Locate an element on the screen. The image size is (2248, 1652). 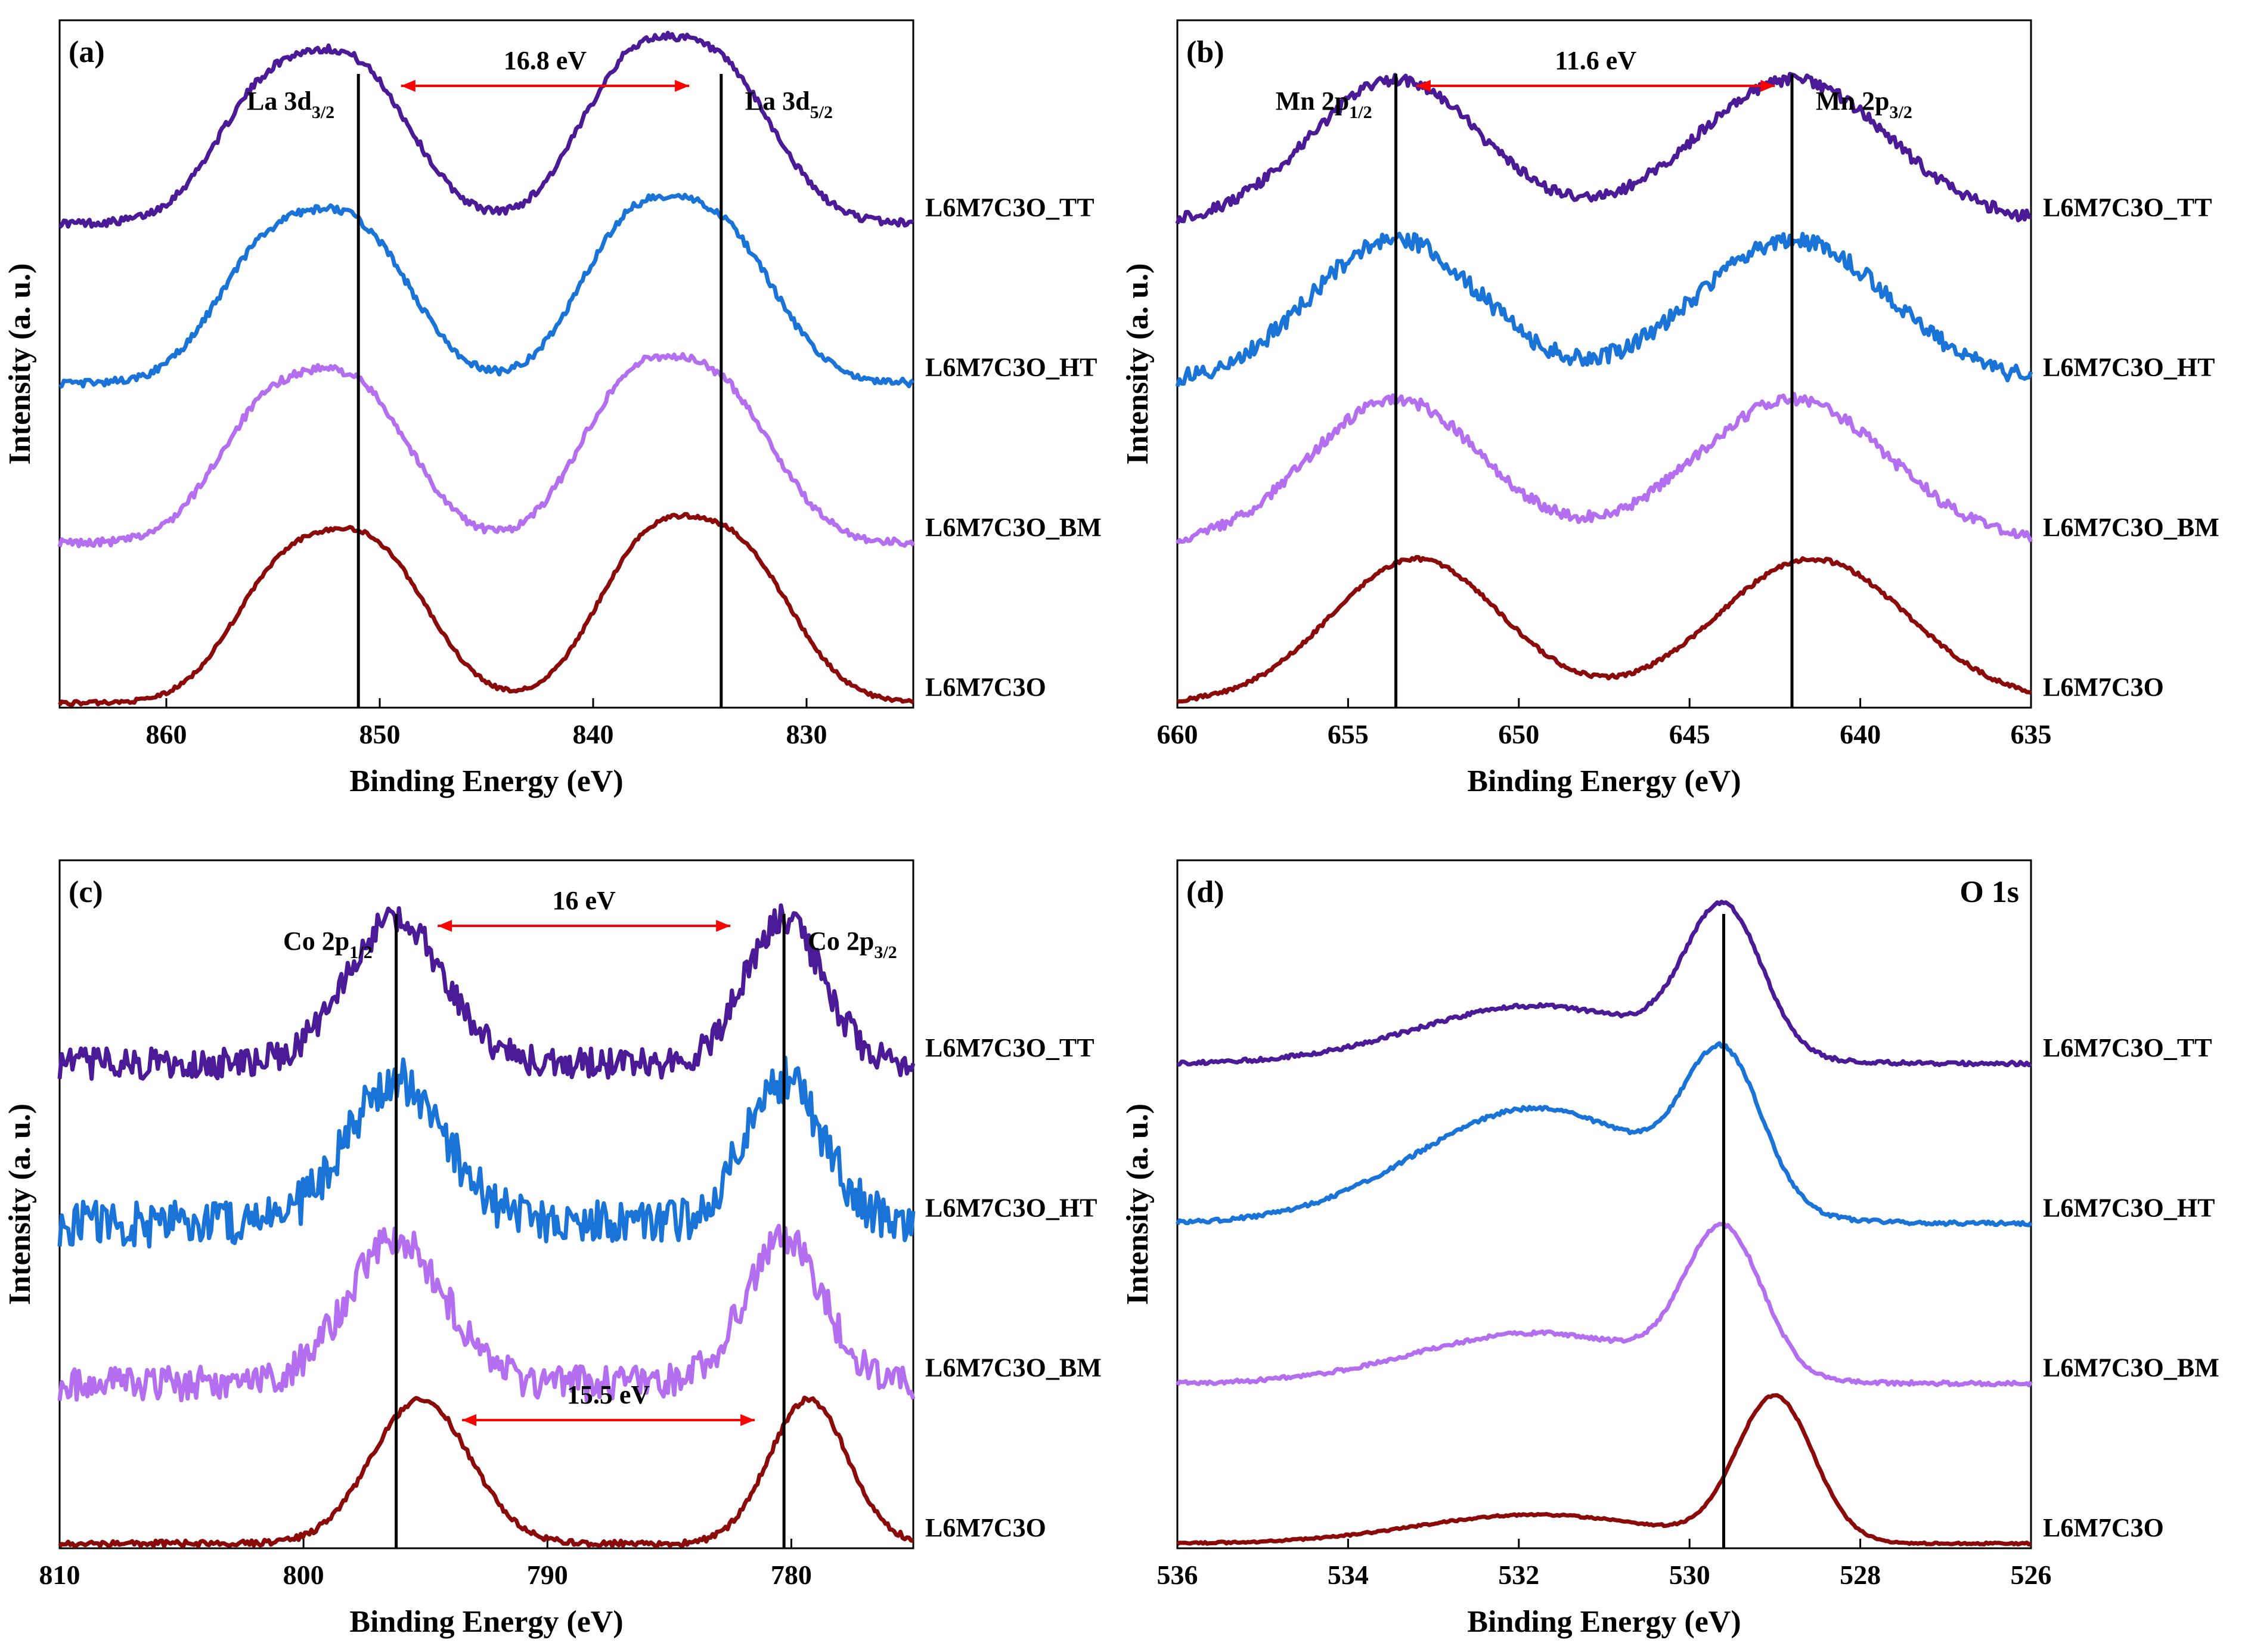
x-tick-label: 645 is located at coordinates (1689, 734).